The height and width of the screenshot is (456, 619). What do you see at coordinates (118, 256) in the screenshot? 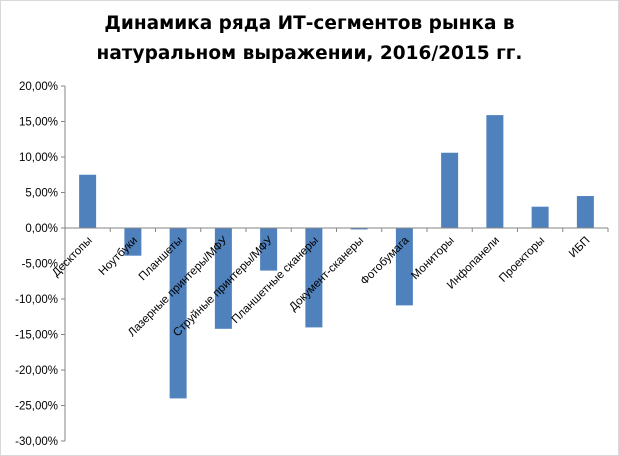
I see `x-category-label: Ноутбуки` at bounding box center [118, 256].